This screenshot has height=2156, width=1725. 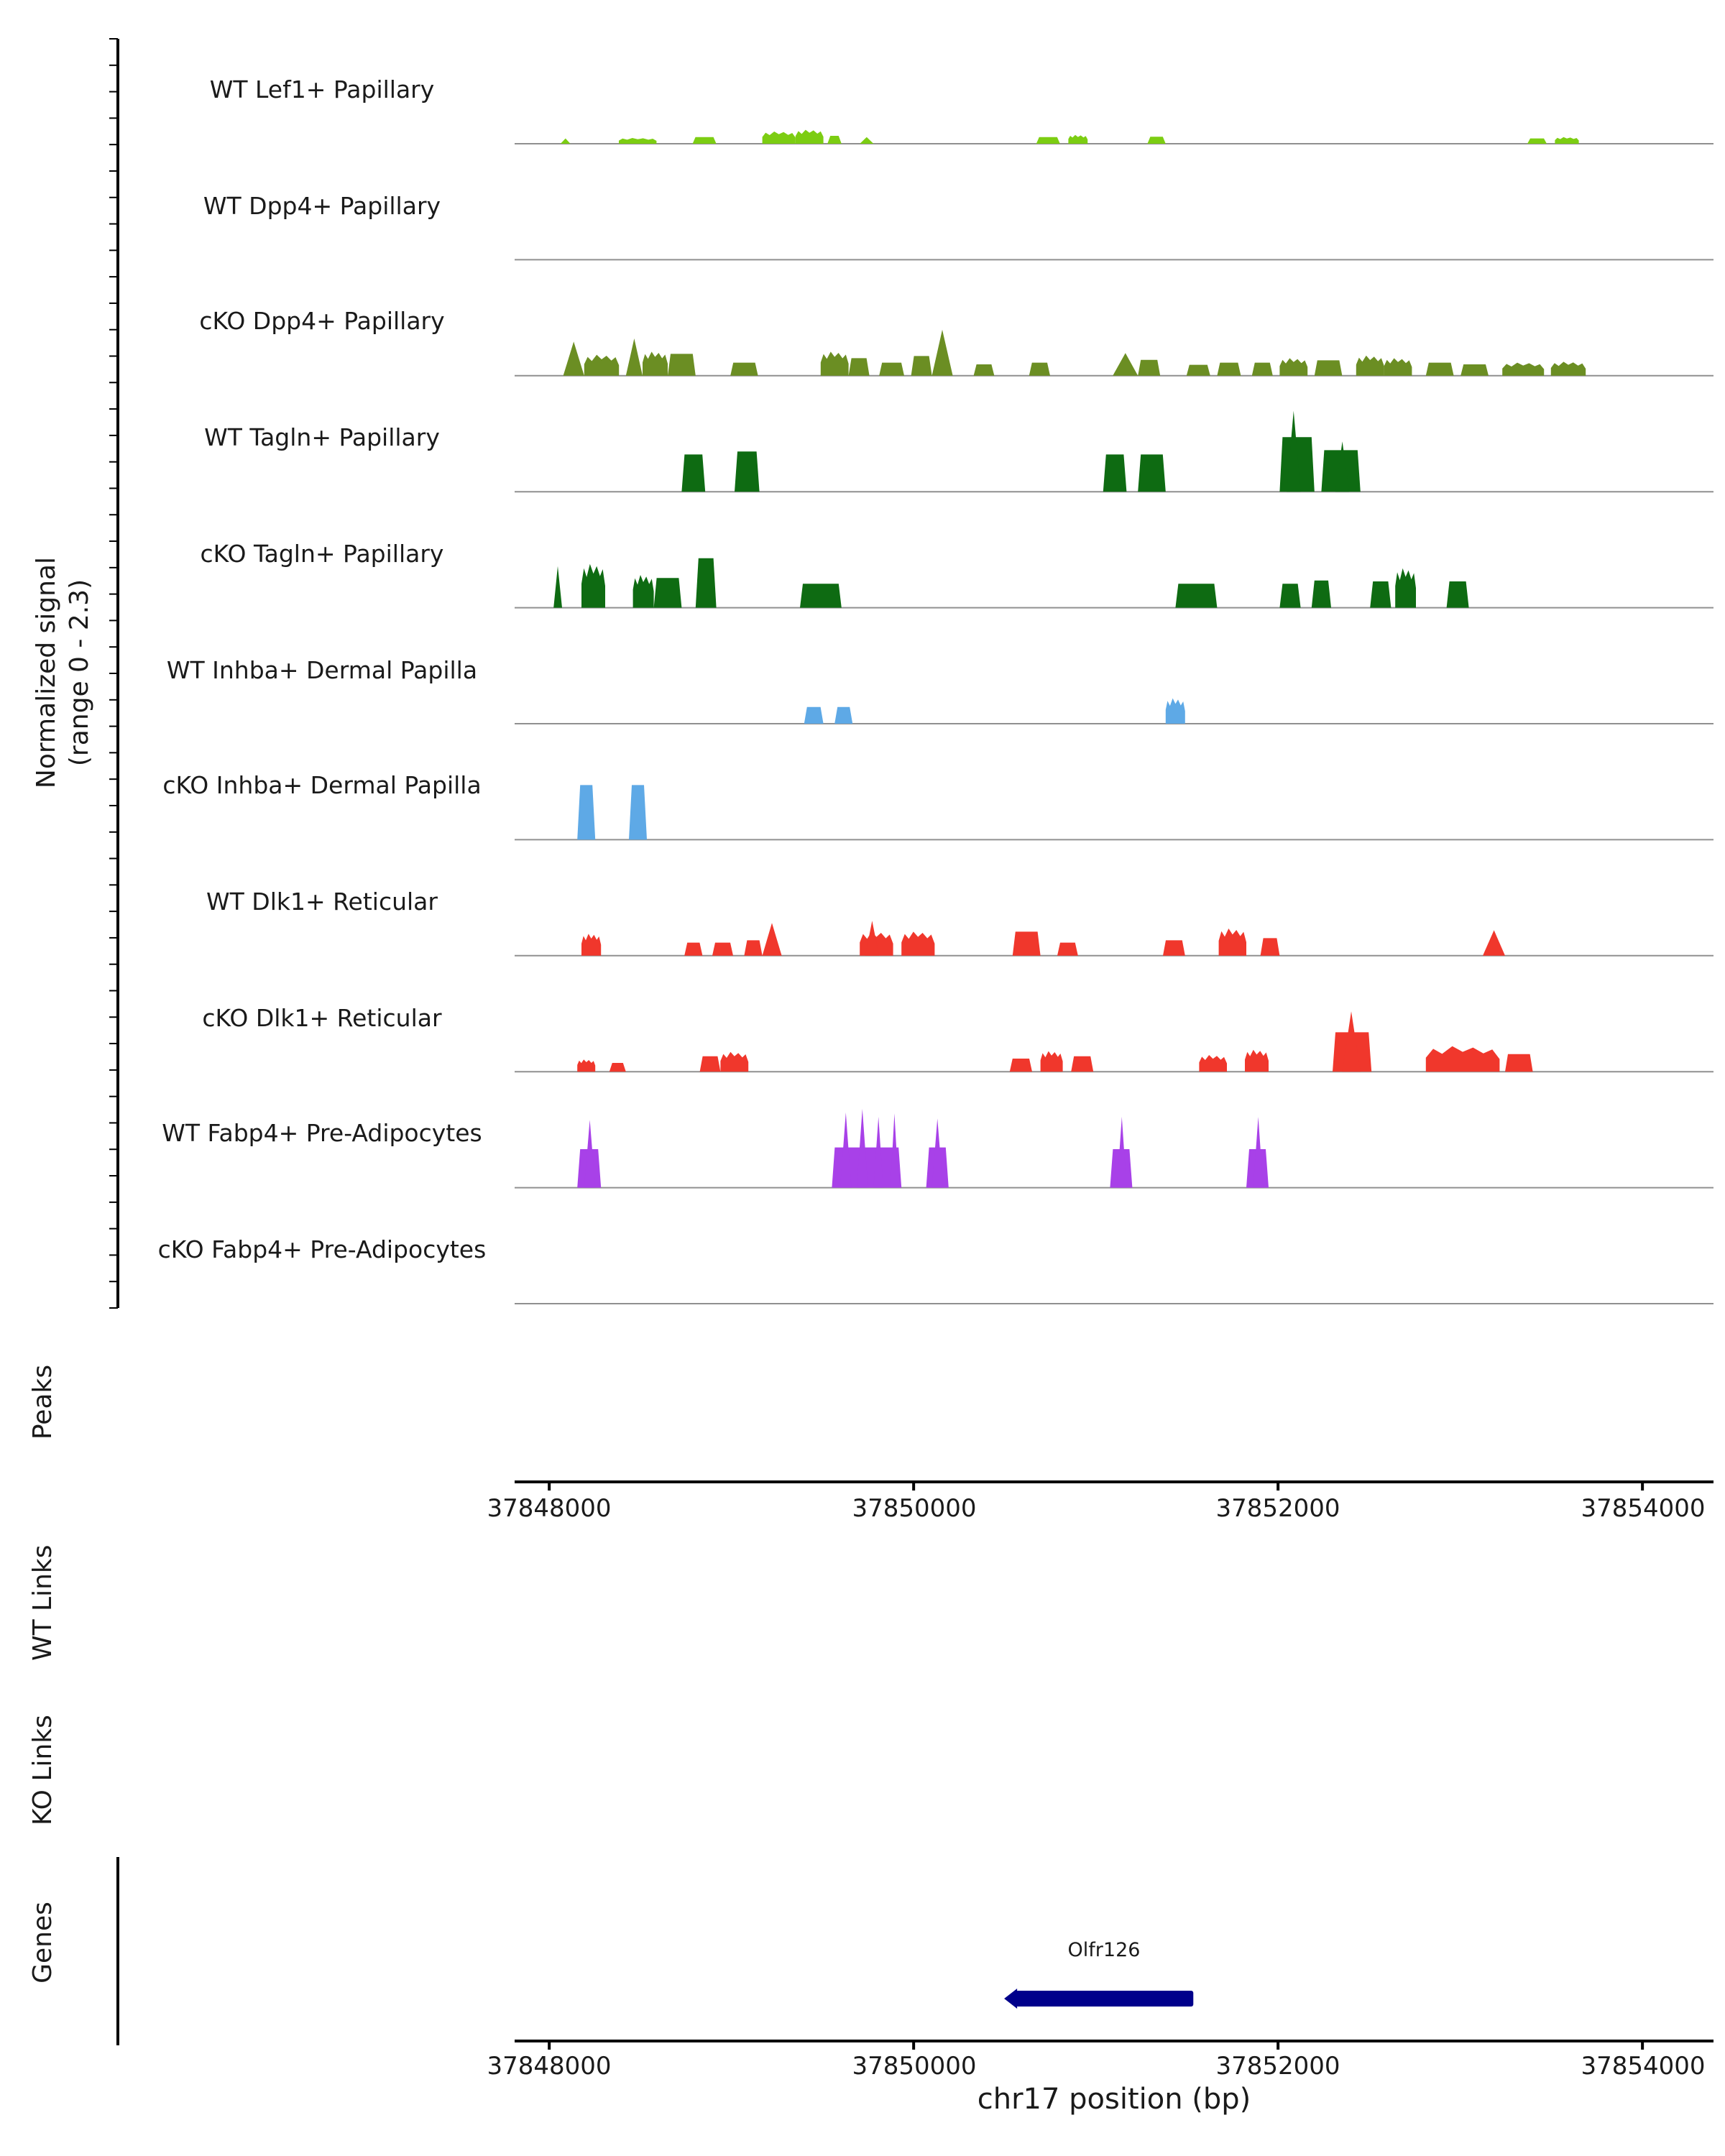 I want to click on x-tick-label-37854000-bottom: 37854000, so click(x=1643, y=2067).